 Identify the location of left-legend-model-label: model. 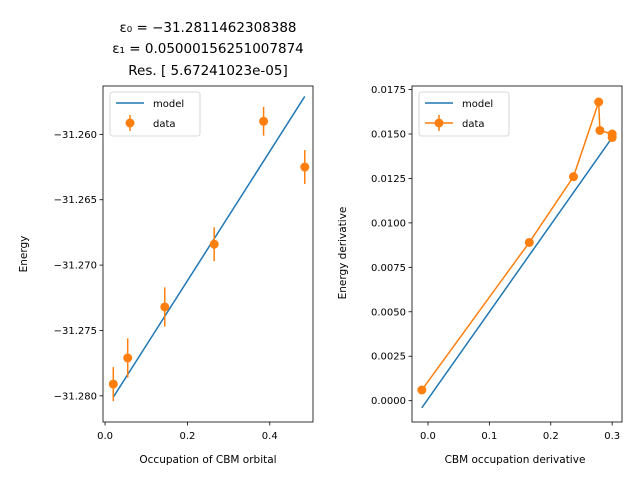
(168, 104).